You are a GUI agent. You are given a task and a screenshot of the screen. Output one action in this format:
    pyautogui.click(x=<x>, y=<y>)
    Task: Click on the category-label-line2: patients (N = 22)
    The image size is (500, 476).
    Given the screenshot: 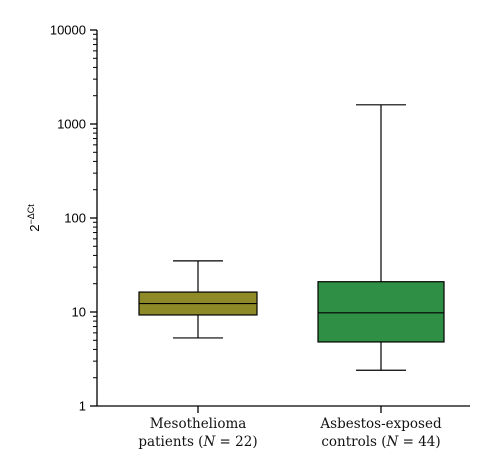 What is the action you would take?
    pyautogui.click(x=197, y=442)
    